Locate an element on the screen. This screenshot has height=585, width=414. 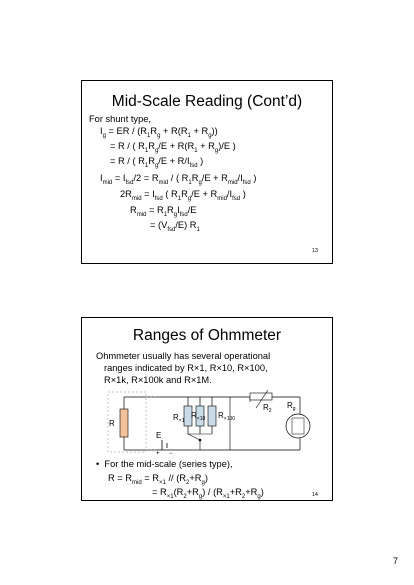
svg-text: R×100 is located at coordinates (226, 416).